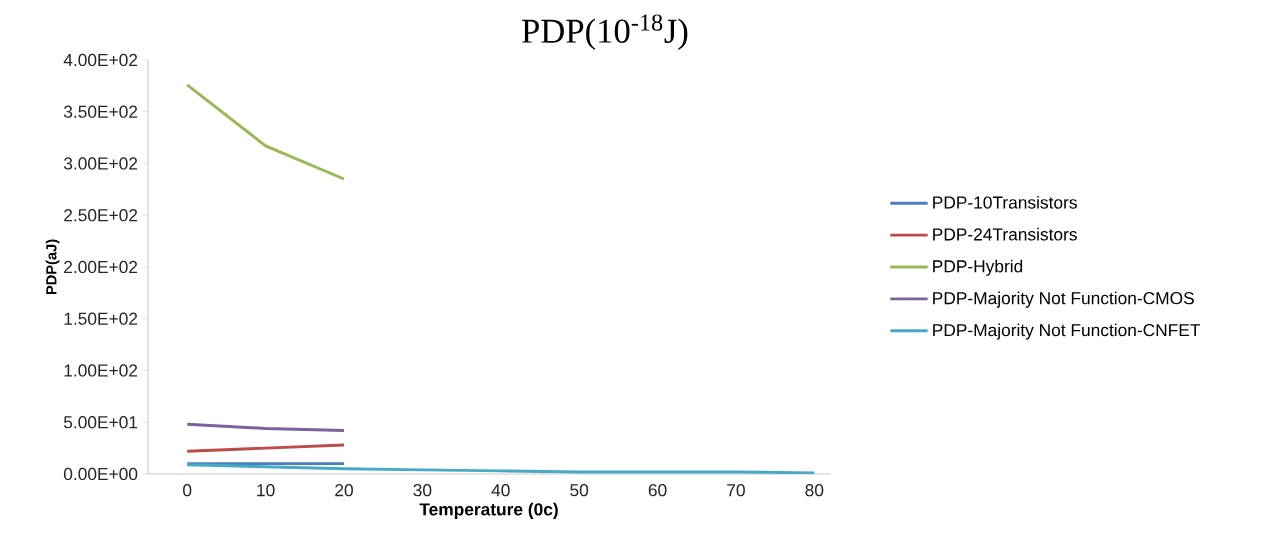  Describe the element at coordinates (100, 111) in the screenshot. I see `y-tick-label: 3.50E+02` at that location.